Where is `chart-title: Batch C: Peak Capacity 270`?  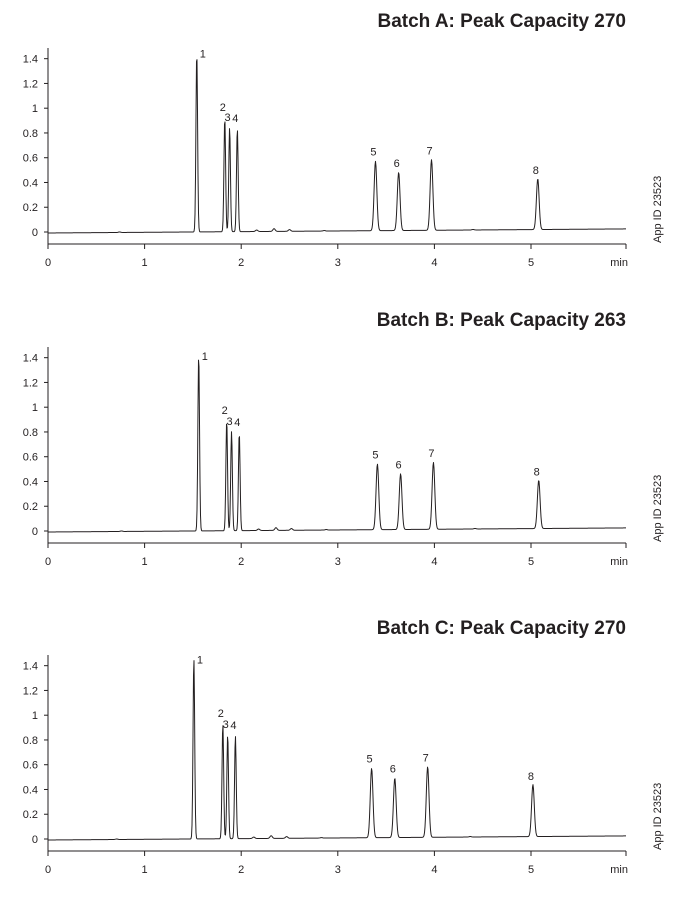 chart-title: Batch C: Peak Capacity 270 is located at coordinates (501, 628).